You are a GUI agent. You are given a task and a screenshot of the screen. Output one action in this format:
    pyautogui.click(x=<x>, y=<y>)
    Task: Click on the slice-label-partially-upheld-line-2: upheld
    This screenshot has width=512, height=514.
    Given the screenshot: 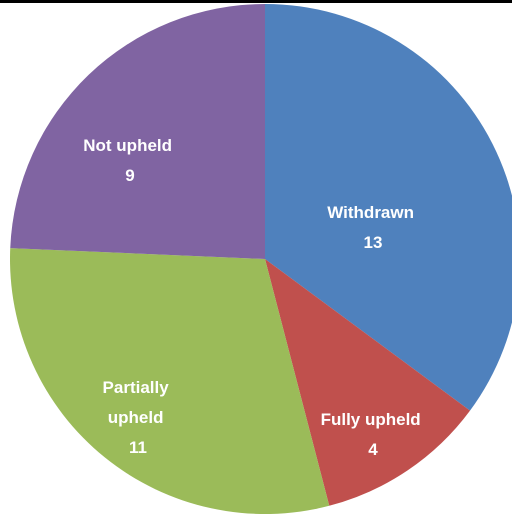 What is the action you would take?
    pyautogui.click(x=136, y=417)
    